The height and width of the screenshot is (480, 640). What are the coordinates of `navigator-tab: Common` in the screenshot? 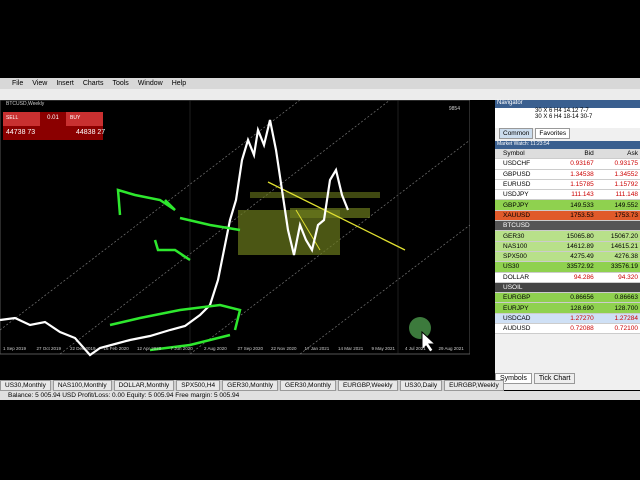 It's located at (516, 133).